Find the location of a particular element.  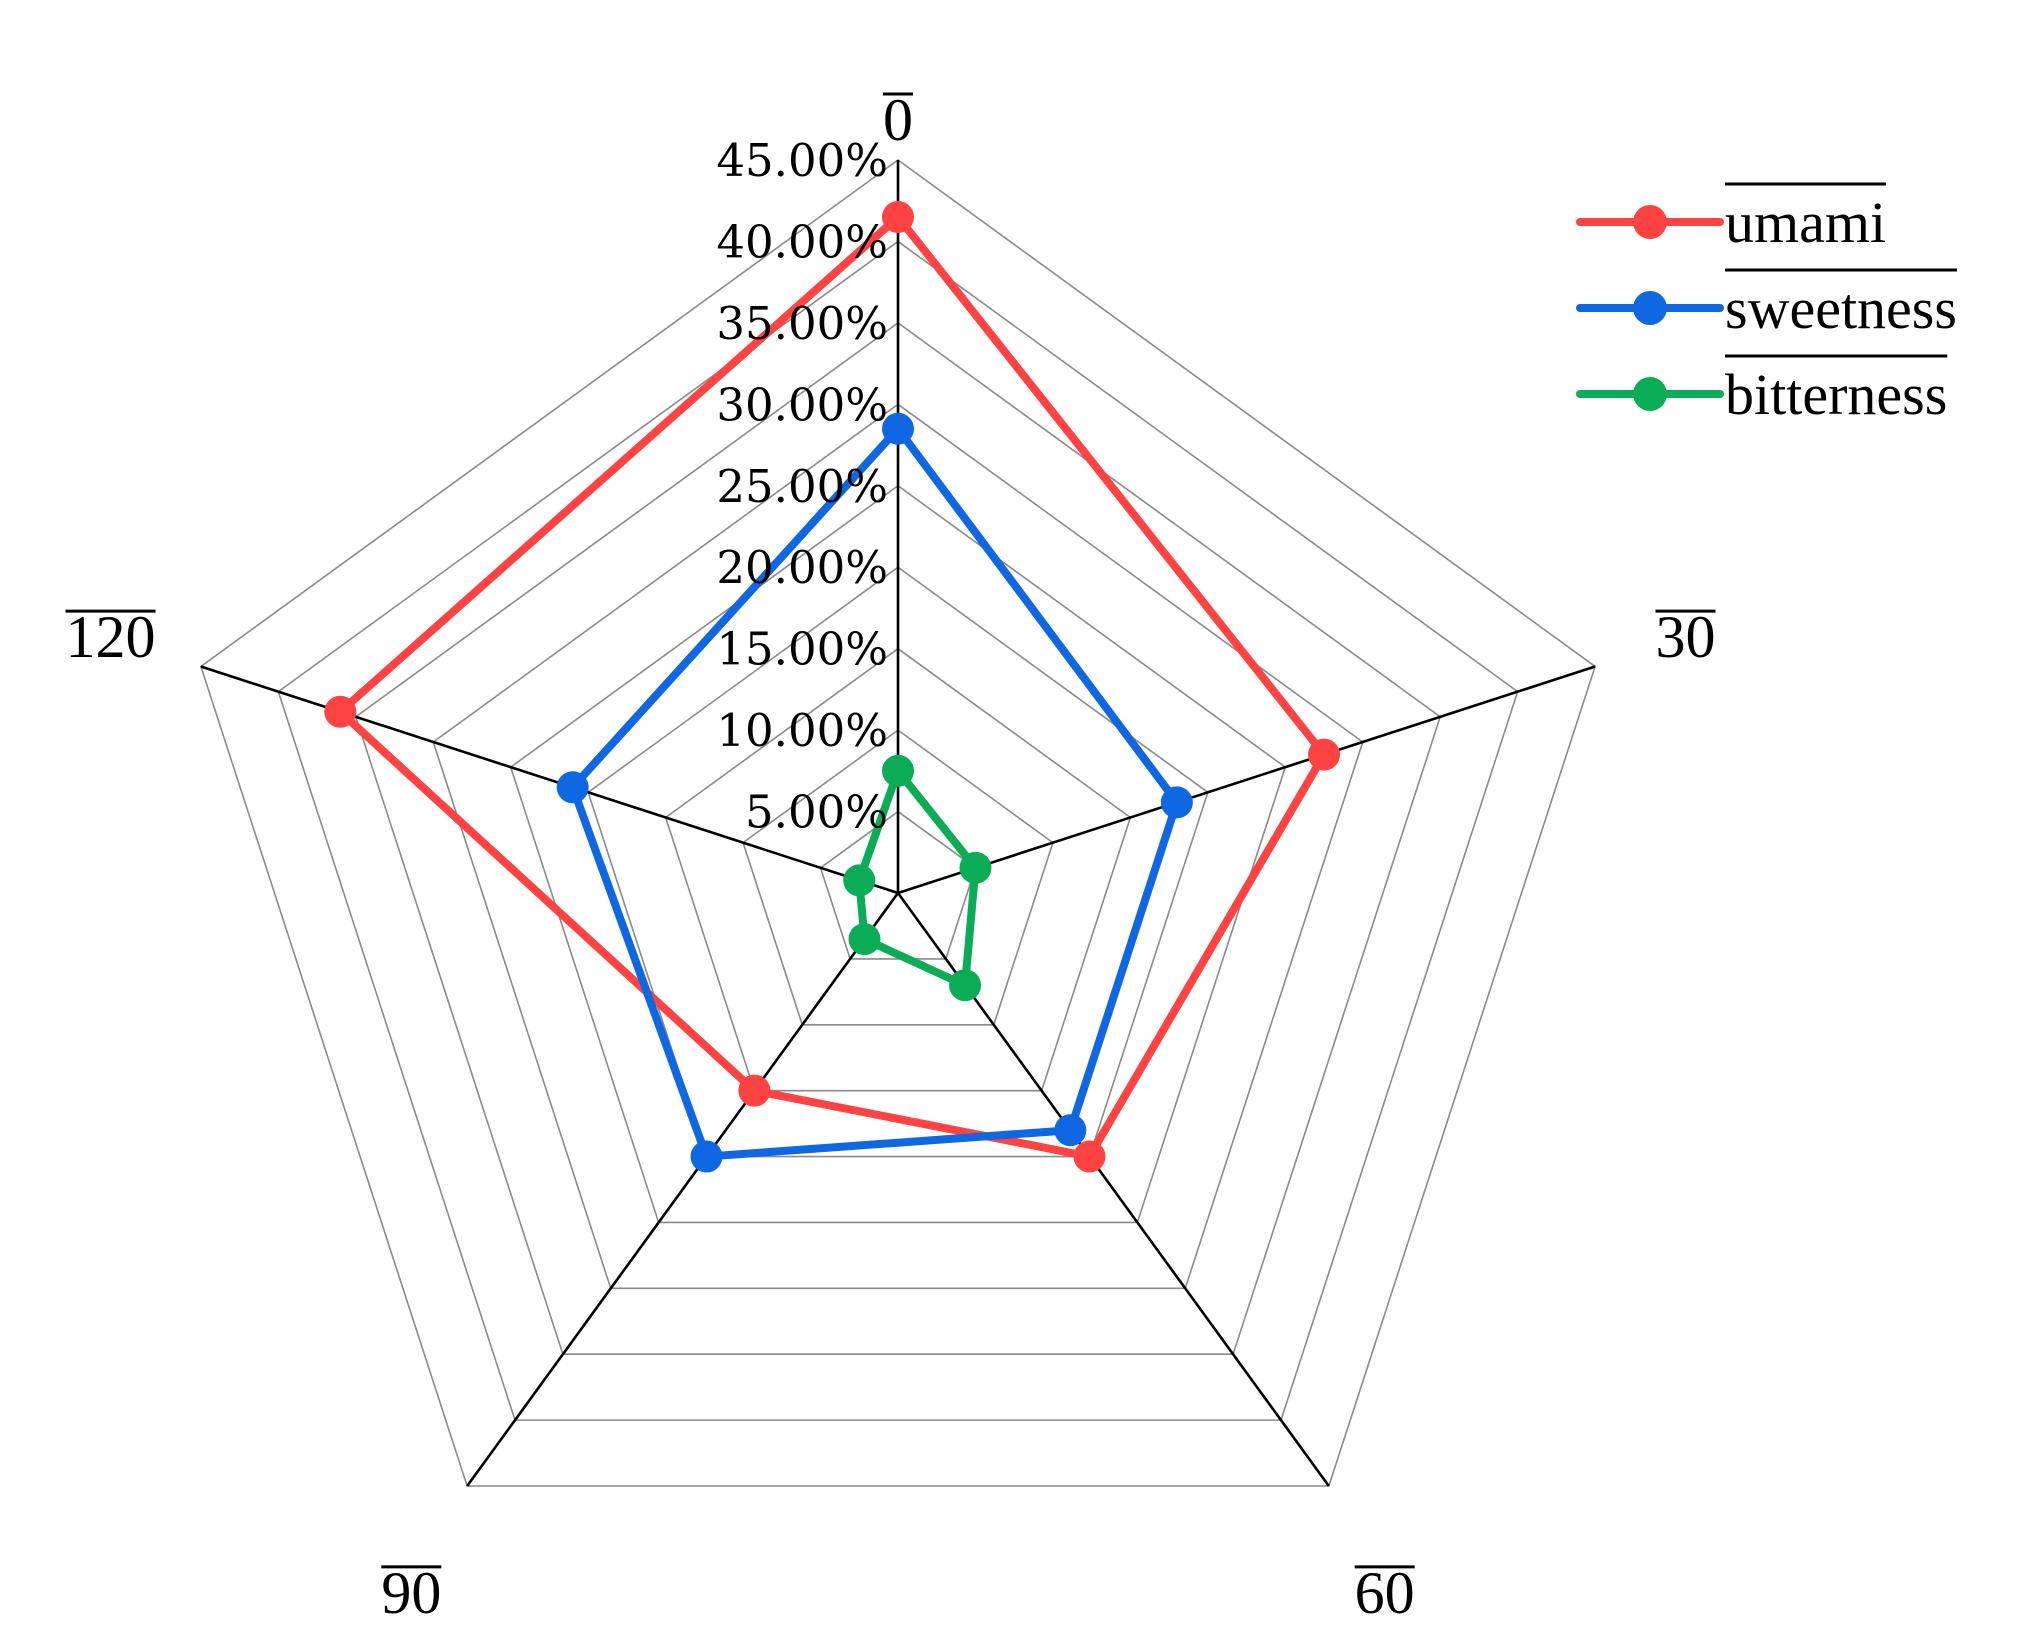

category-label-0: 0 is located at coordinates (898, 120).